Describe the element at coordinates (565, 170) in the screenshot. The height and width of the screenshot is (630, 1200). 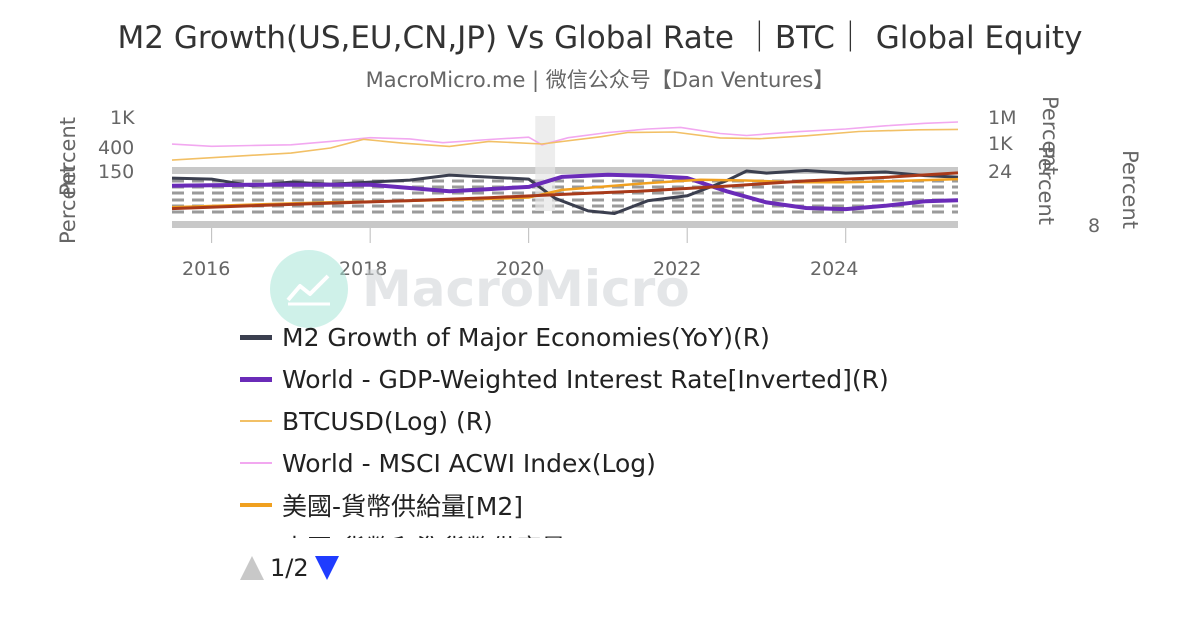
I see `lower-panel-top-border` at that location.